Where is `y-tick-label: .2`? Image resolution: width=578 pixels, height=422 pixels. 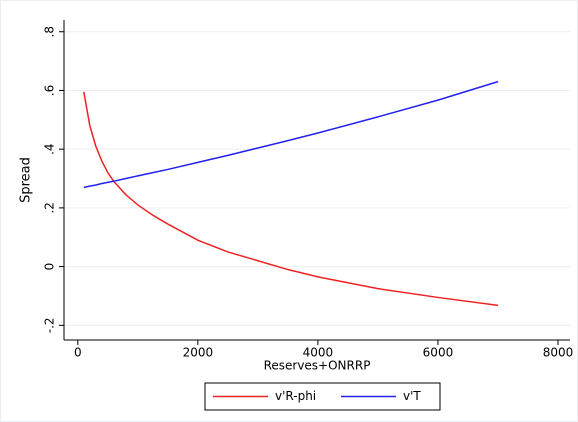 y-tick-label: .2 is located at coordinates (50, 207).